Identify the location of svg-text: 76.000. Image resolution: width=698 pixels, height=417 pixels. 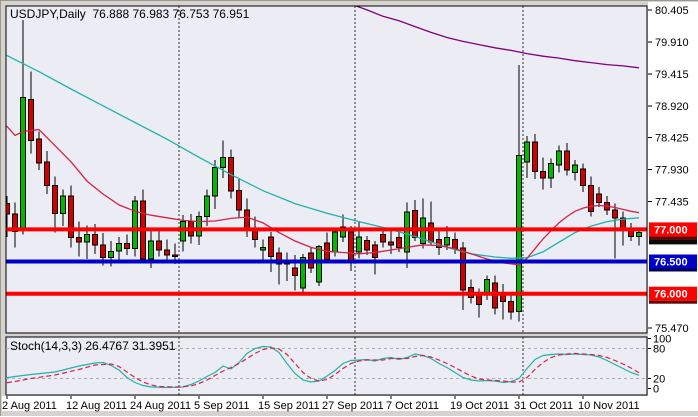
(671, 295).